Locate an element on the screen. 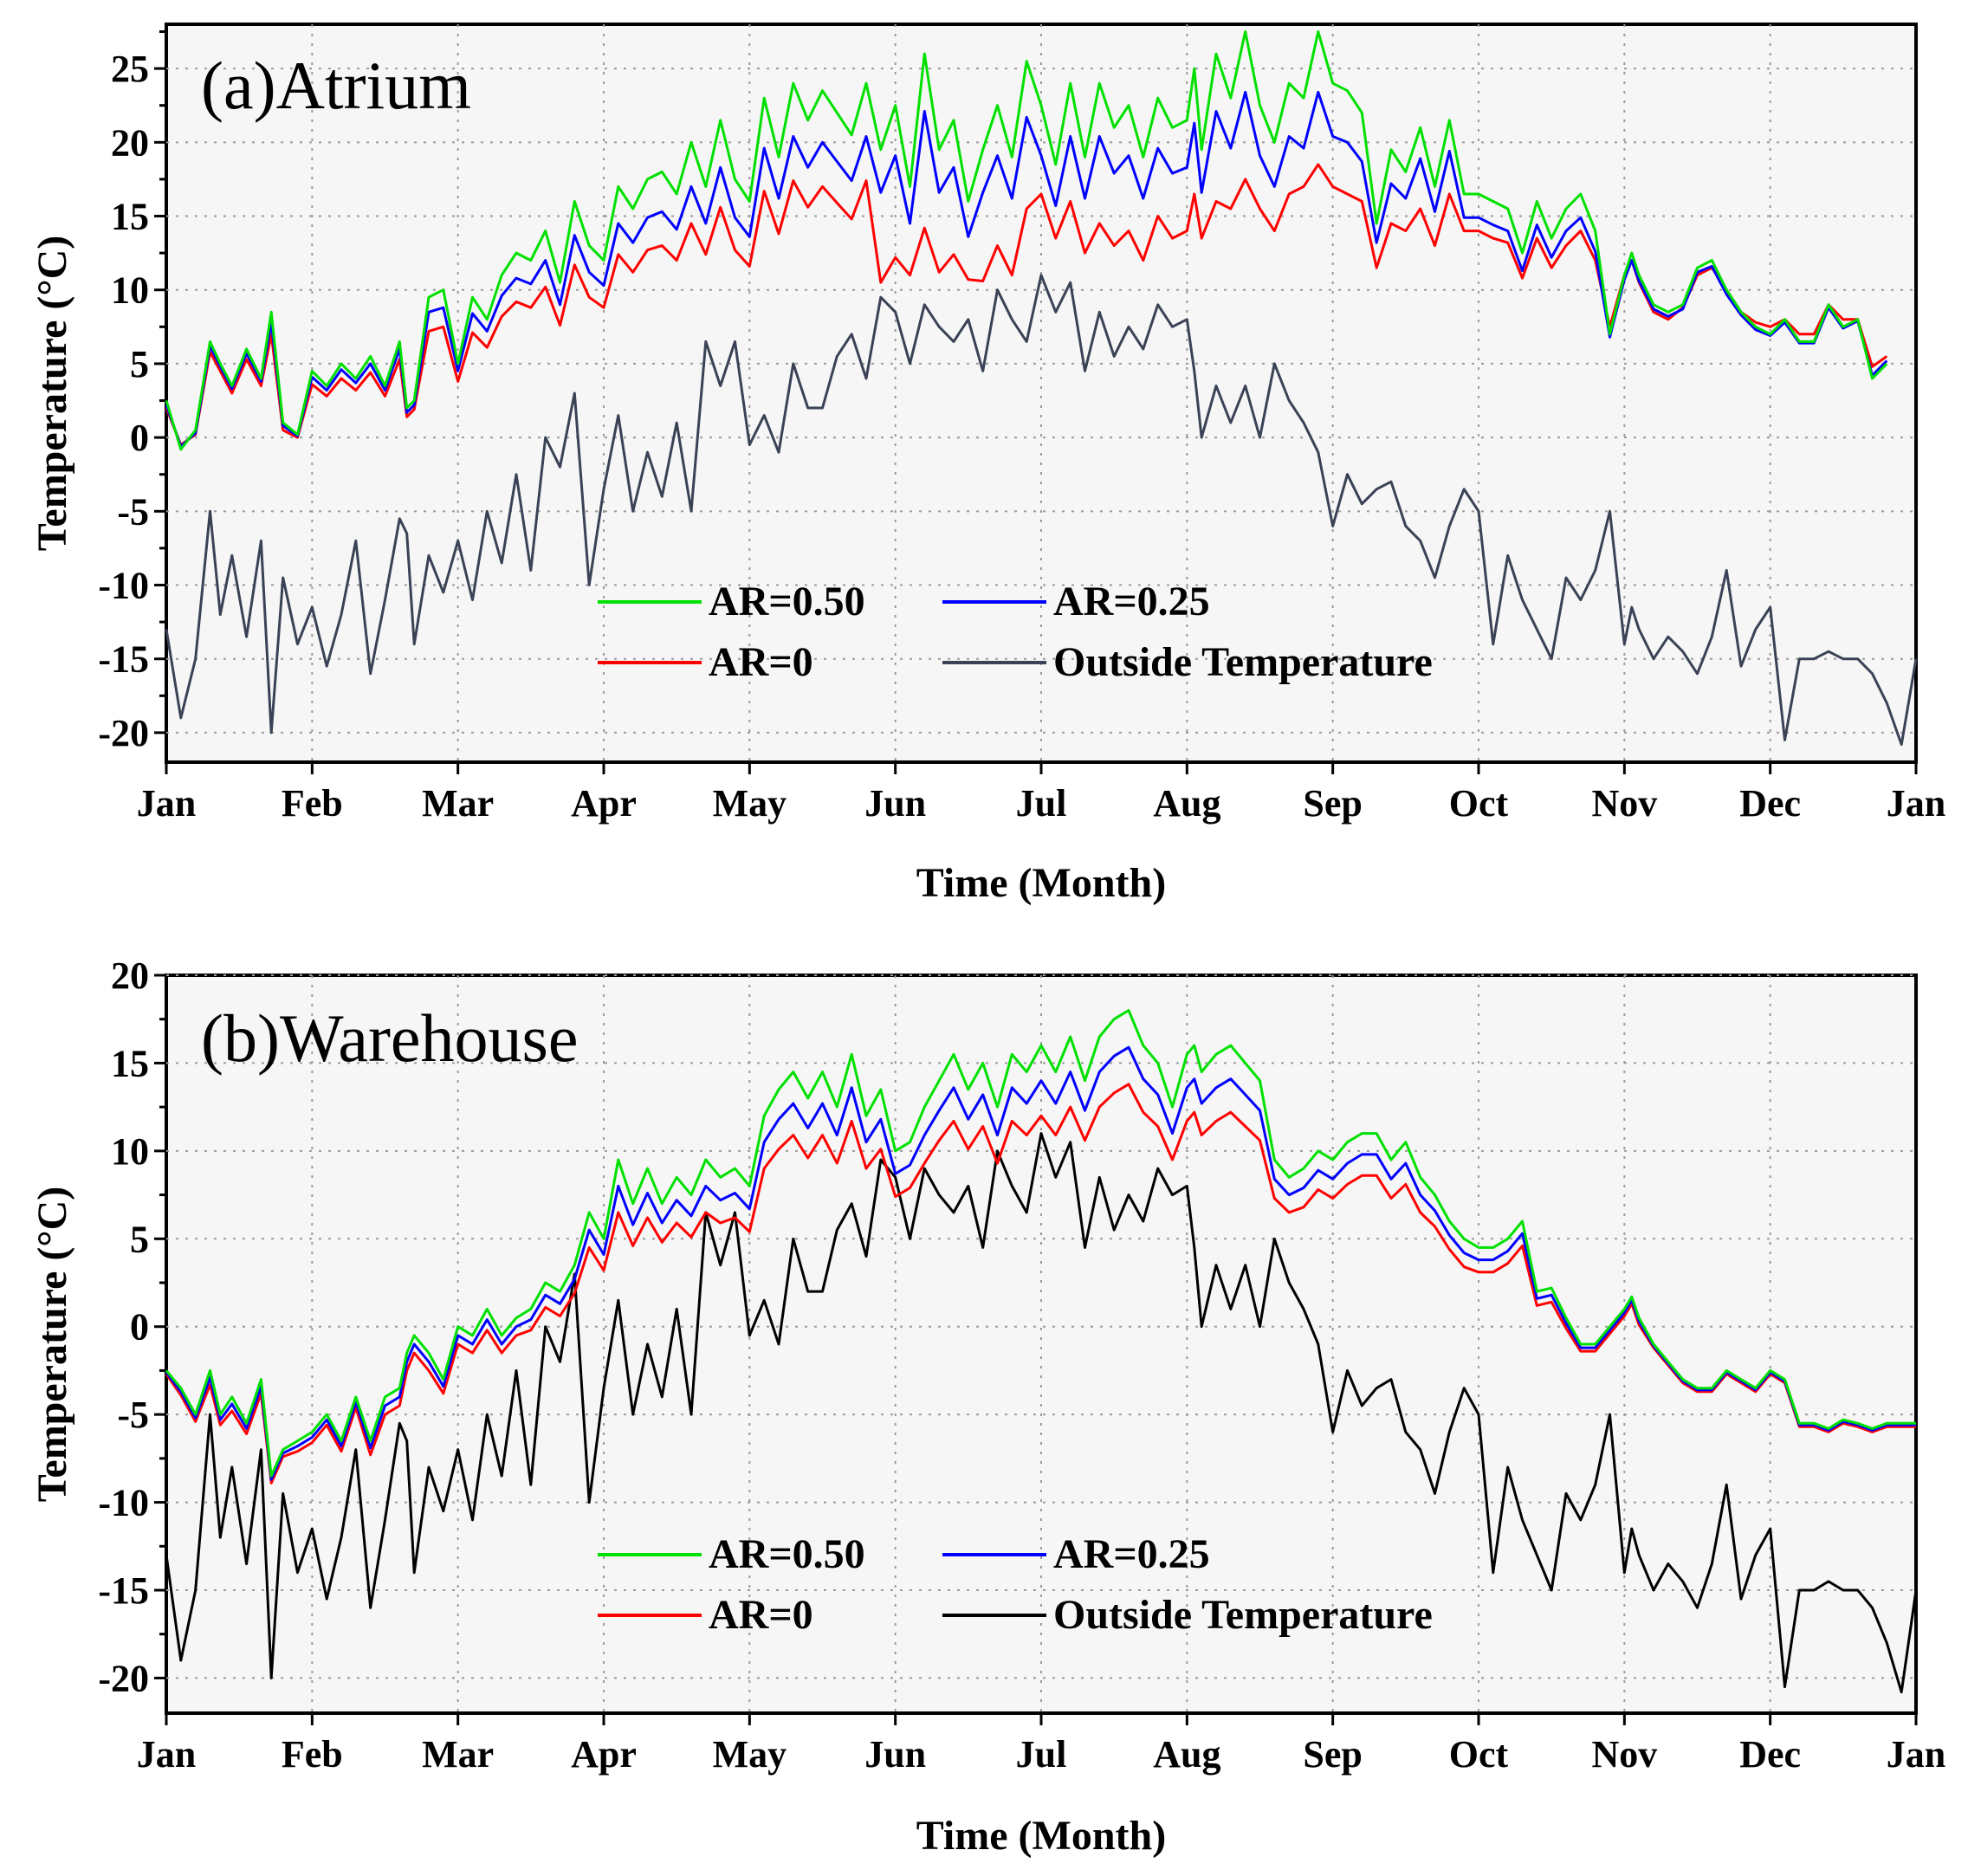 Image resolution: width=1968 pixels, height=1876 pixels. x-axis-warehouse: Jan Feb Mar Apr May Jun Jul Aug Sep Oct Nov Dec Jan is located at coordinates (1041, 1744).